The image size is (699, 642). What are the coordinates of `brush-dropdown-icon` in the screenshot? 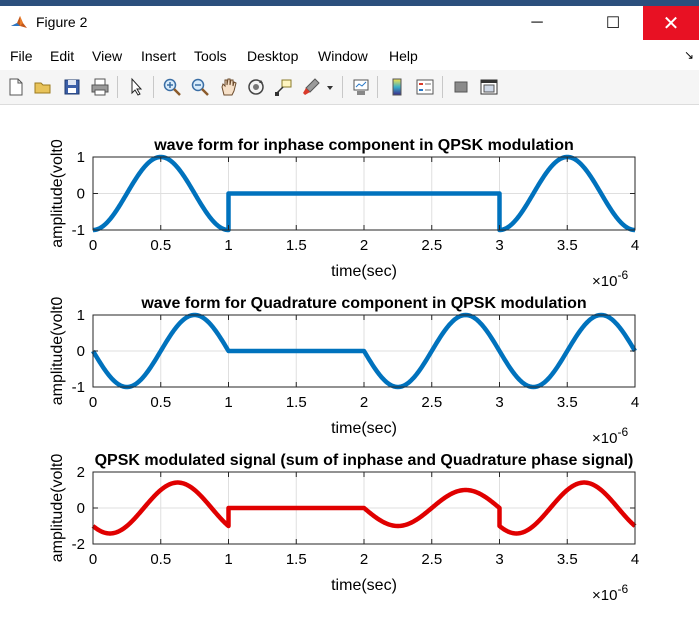 It's located at (330, 87).